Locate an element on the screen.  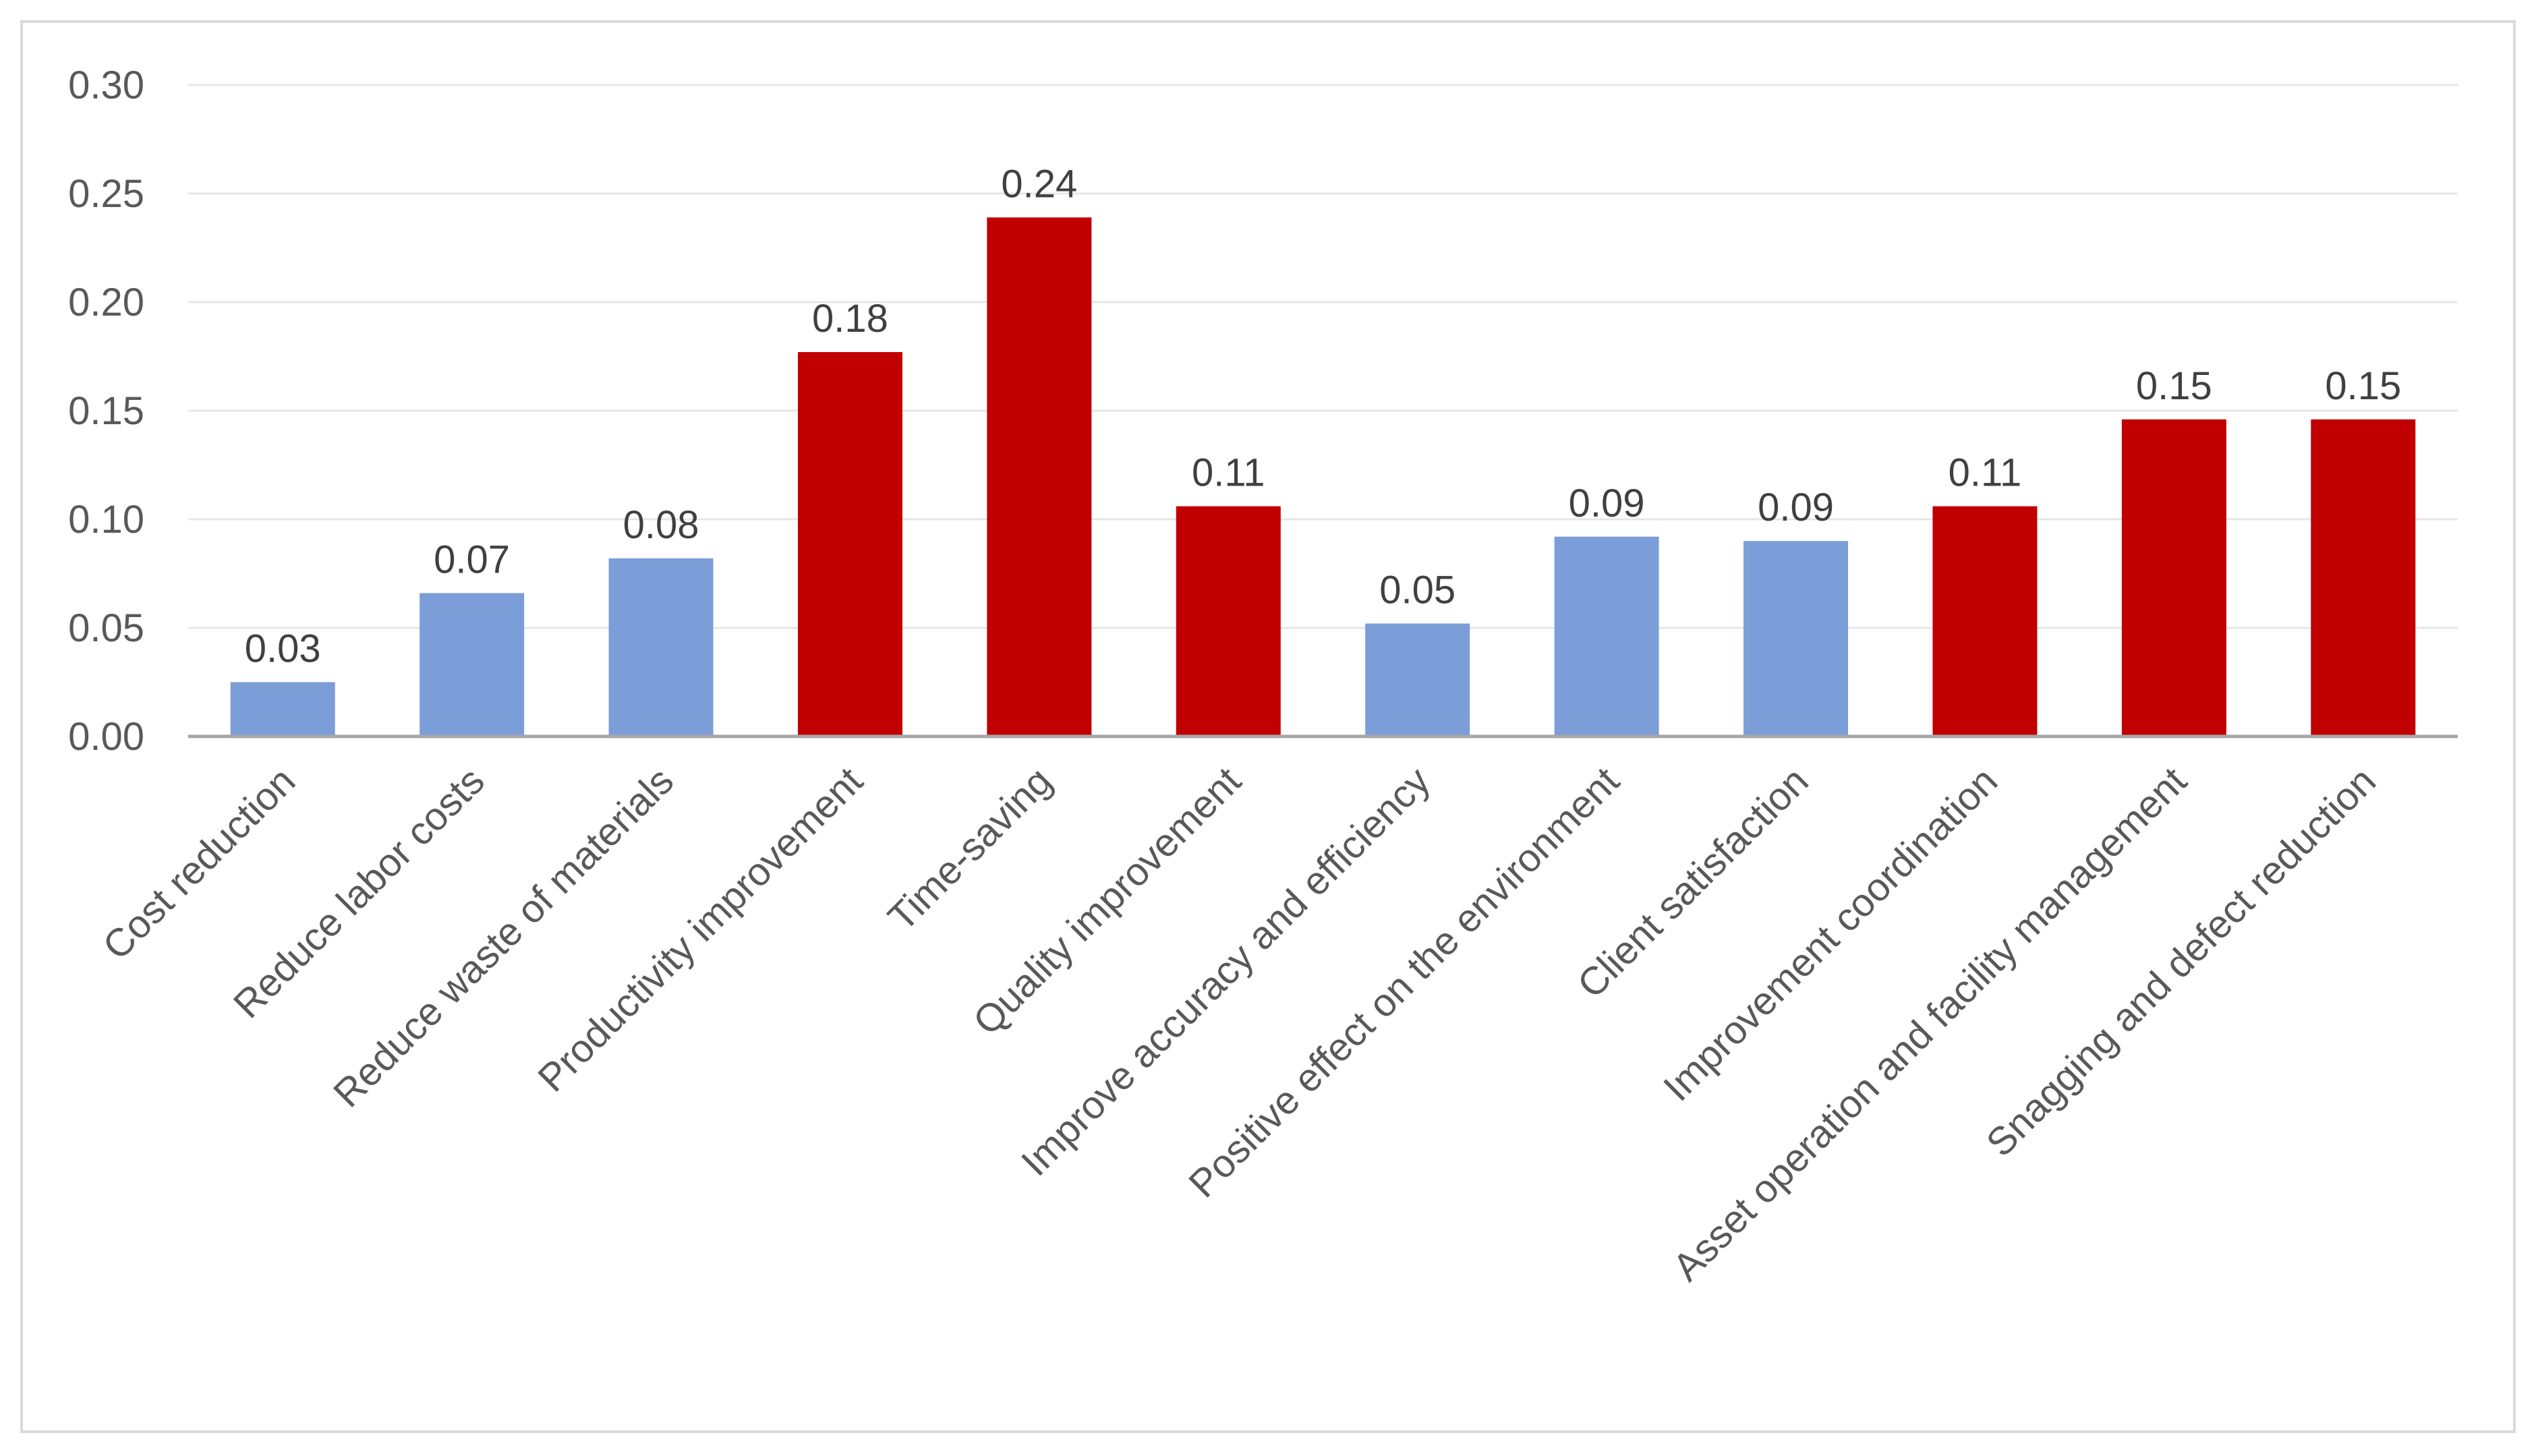
y-tick-labels: 0.00 0.05 0.10 0.15 0.20 0.25 0.30 is located at coordinates (106, 411).